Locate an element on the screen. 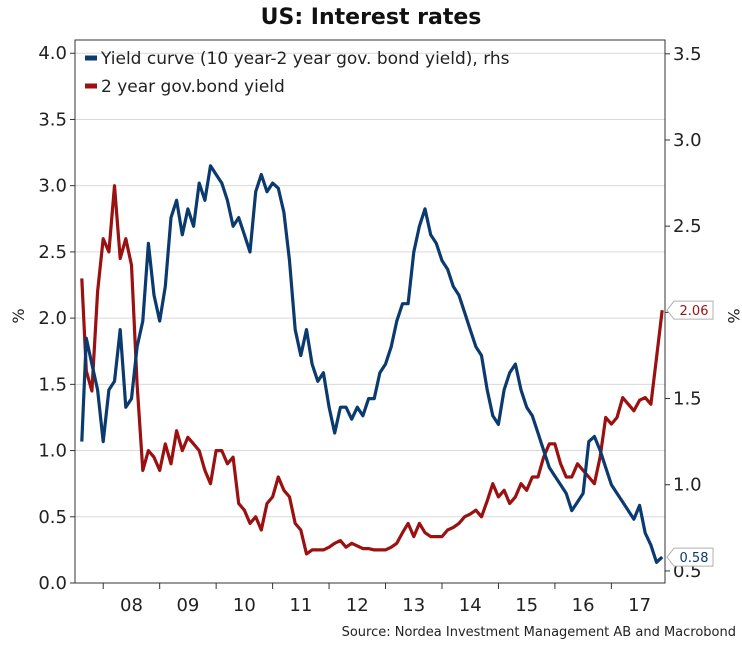  x-tick-label: 16 is located at coordinates (583, 605).